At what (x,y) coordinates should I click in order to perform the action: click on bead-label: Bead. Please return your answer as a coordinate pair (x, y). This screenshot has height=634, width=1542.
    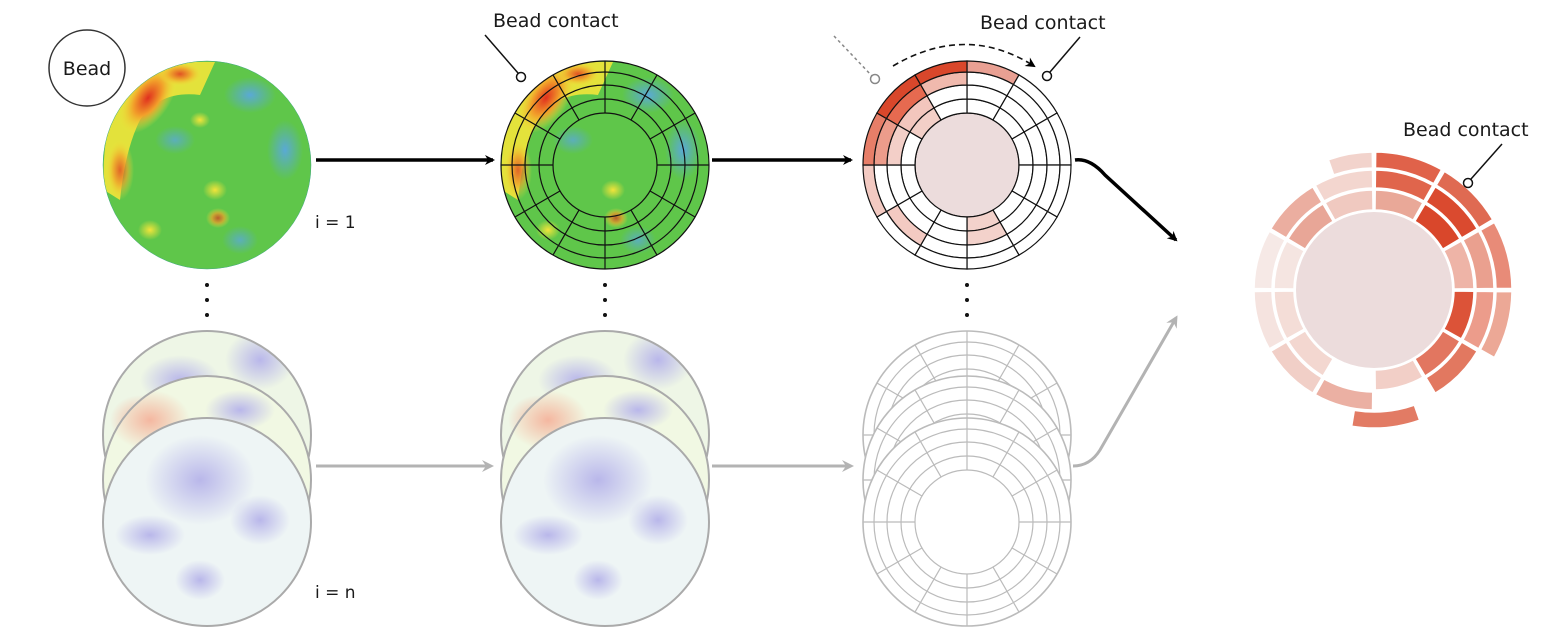
    Looking at the image, I should click on (87, 69).